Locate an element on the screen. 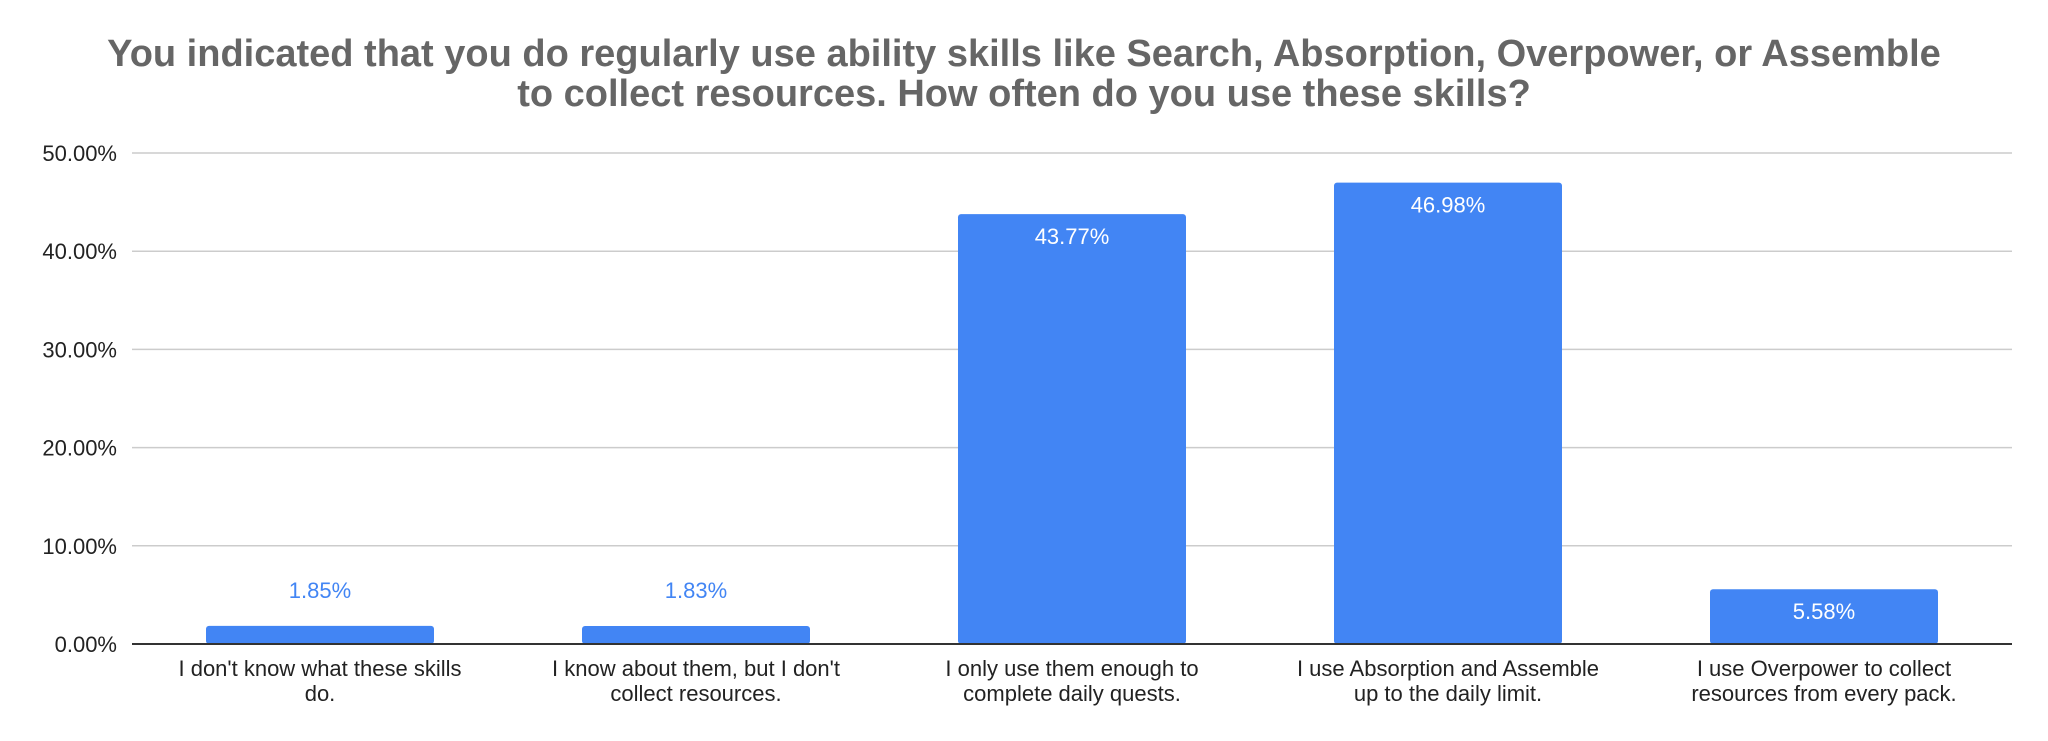 The image size is (2048, 741). y-tick-label: 0.00% is located at coordinates (86, 644).